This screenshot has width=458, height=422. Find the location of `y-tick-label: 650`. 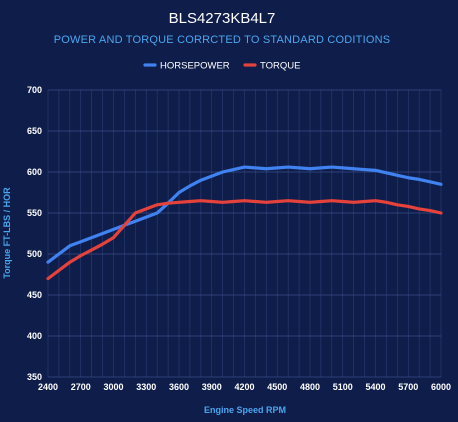

y-tick-label: 650 is located at coordinates (34, 131).